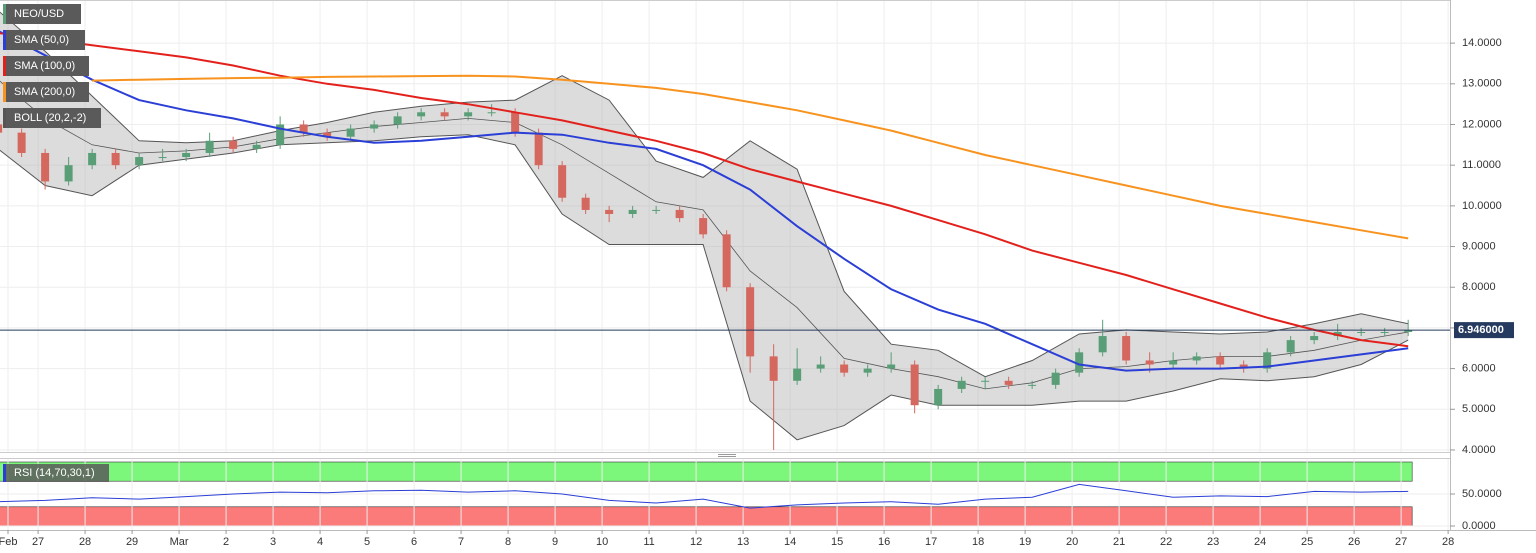 This screenshot has width=1536, height=553. I want to click on y-tick-label: 8.0000, so click(1479, 287).